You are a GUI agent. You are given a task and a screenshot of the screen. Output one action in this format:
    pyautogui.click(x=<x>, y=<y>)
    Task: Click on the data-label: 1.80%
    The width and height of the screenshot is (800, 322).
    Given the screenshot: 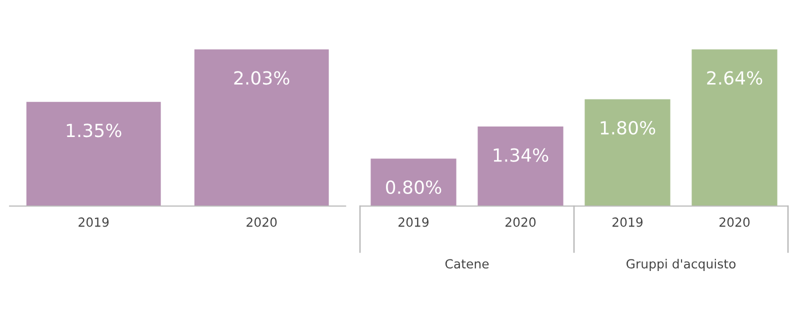 What is the action you would take?
    pyautogui.click(x=628, y=127)
    